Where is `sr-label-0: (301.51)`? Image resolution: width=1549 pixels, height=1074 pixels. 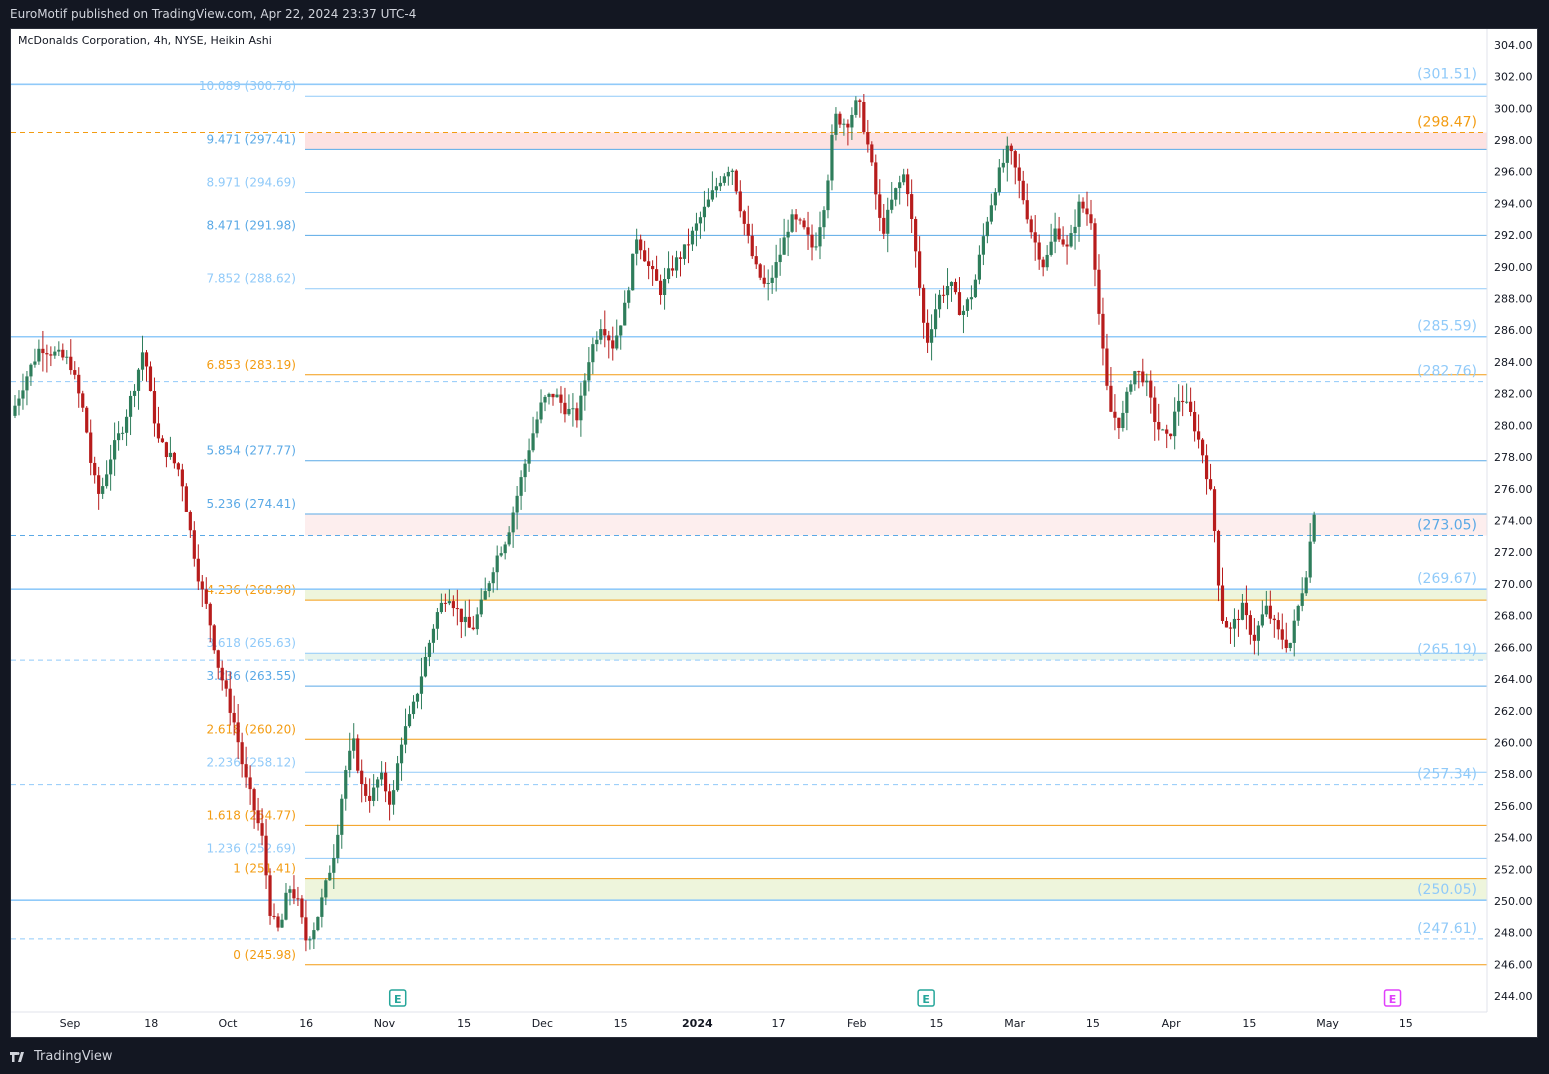
sr-label-0: (301.51) is located at coordinates (1447, 74).